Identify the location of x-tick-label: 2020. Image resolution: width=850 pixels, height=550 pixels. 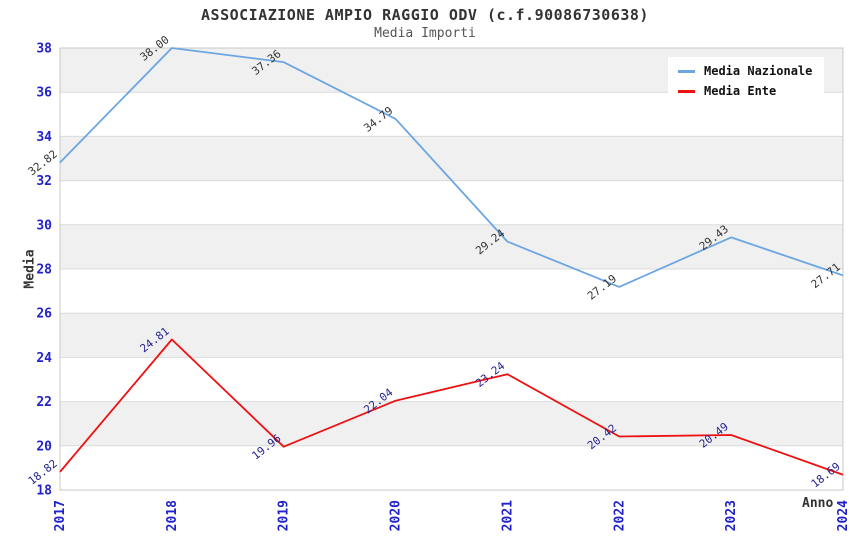
(396, 515).